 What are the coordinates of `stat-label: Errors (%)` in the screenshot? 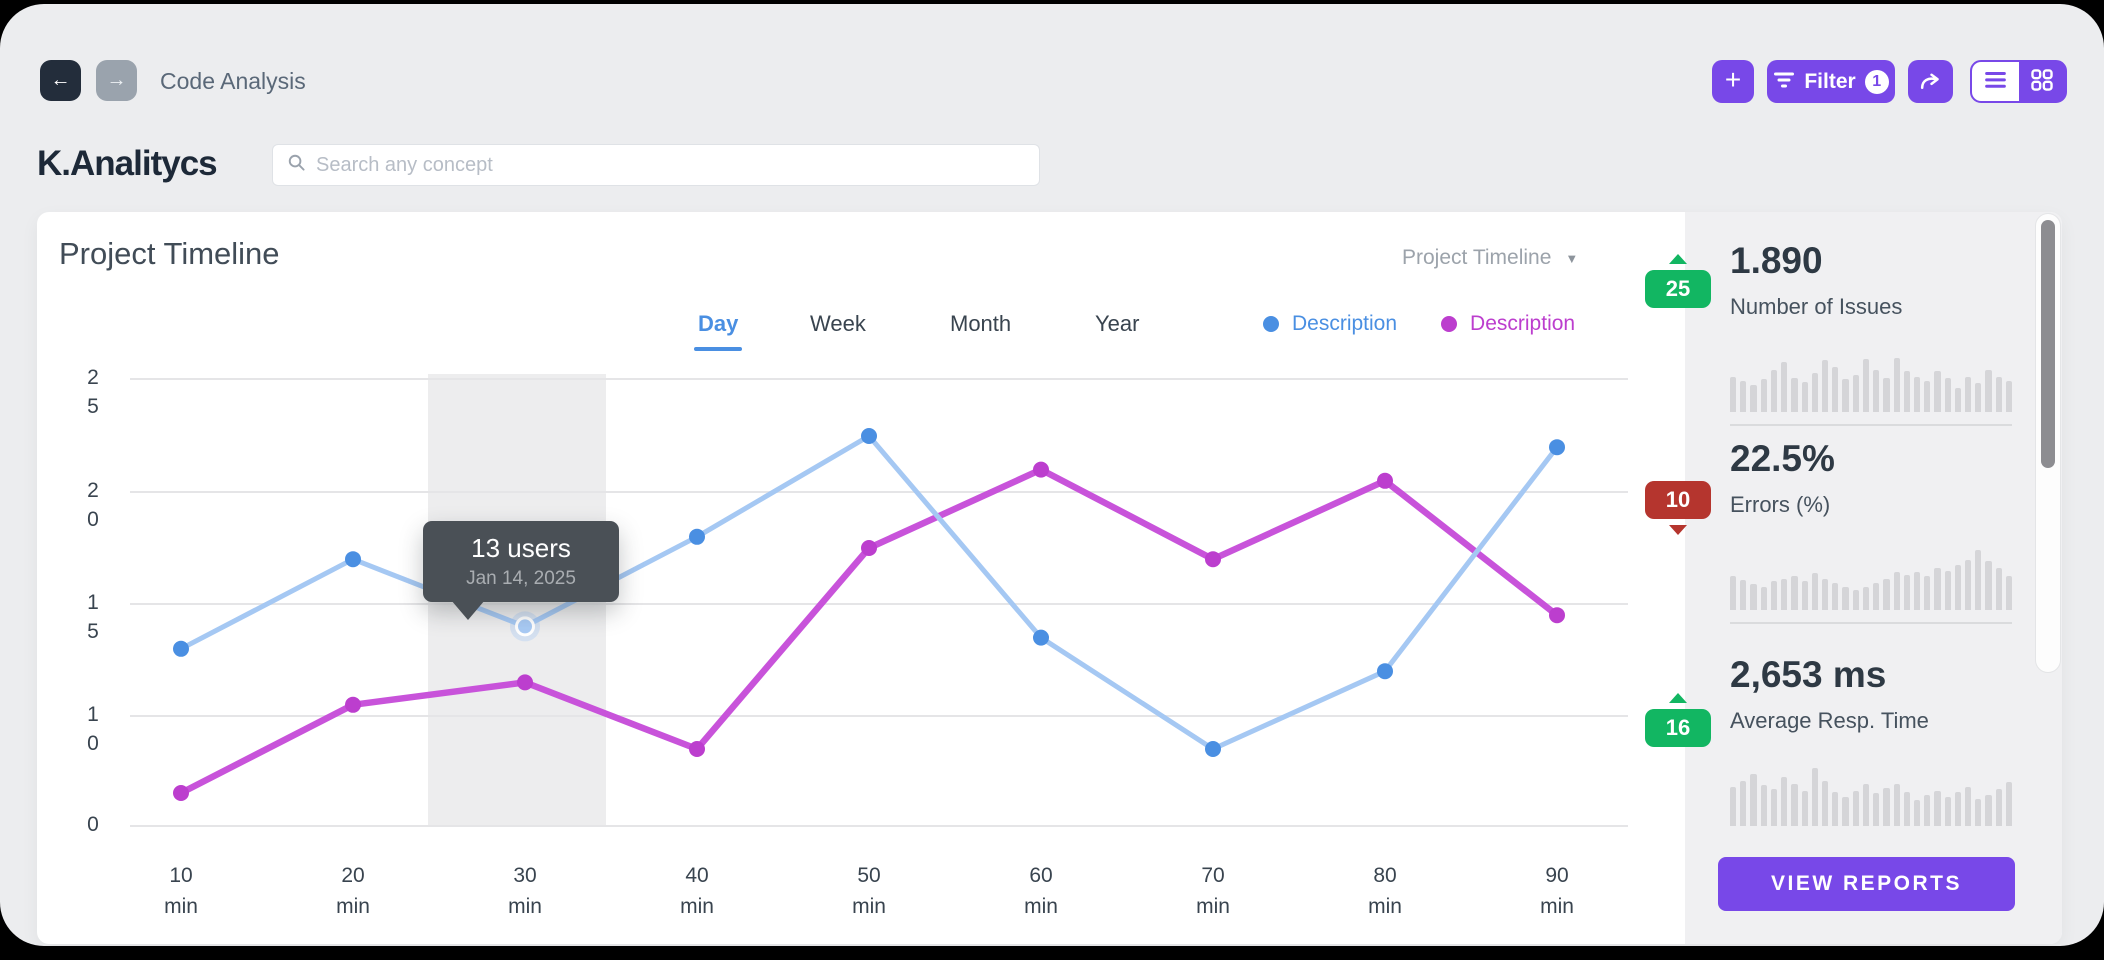 It's located at (1780, 504).